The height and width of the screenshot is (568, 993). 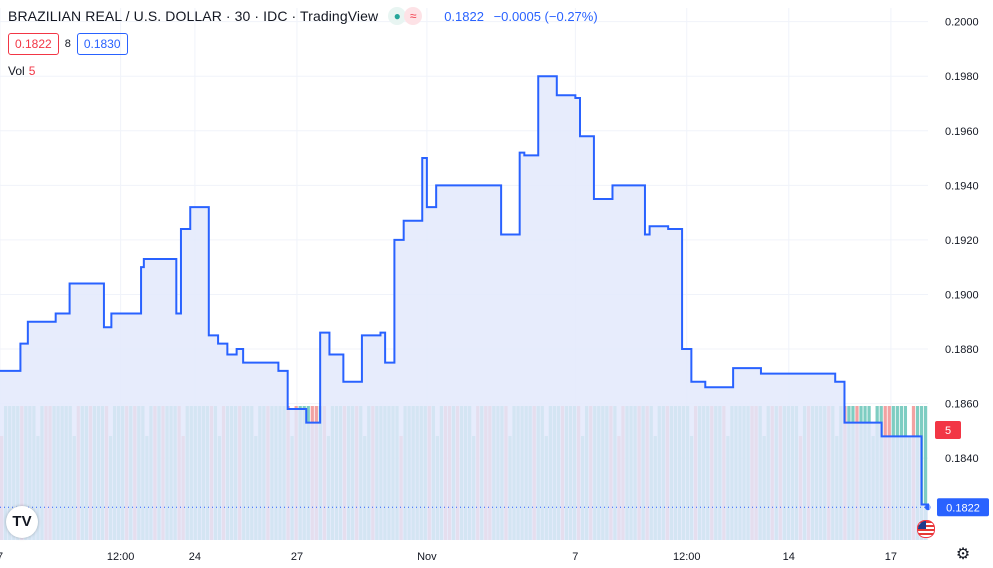 I want to click on visibility-toggle: ● ≈, so click(x=405, y=16).